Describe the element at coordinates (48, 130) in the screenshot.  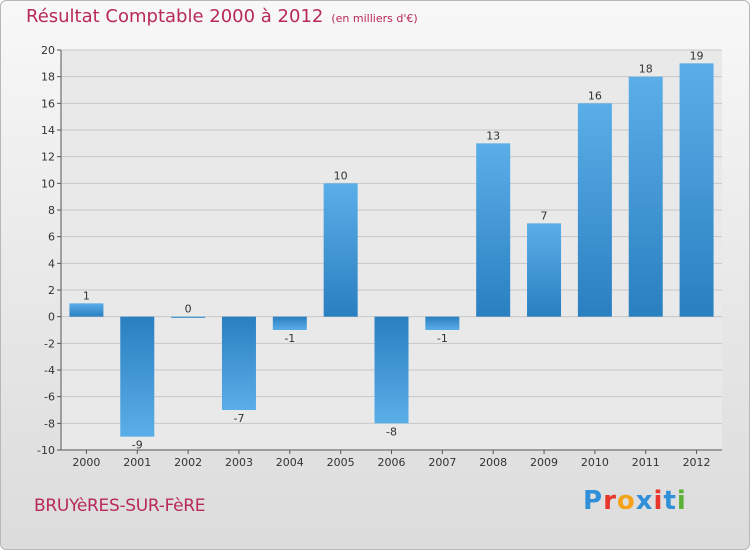
I see `y-tick-label: 14` at that location.